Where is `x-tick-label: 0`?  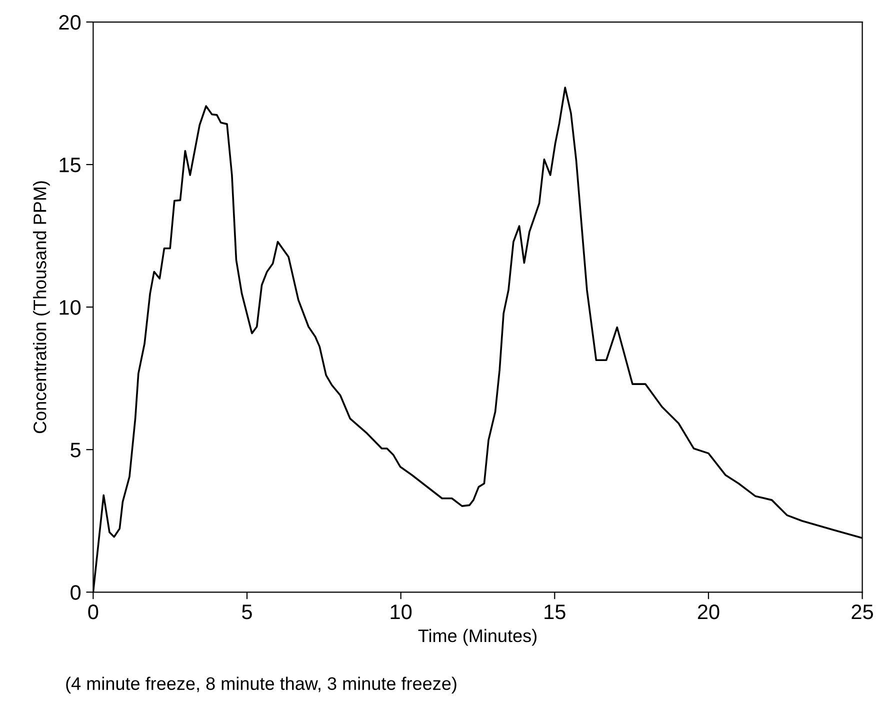
x-tick-label: 0 is located at coordinates (93, 612).